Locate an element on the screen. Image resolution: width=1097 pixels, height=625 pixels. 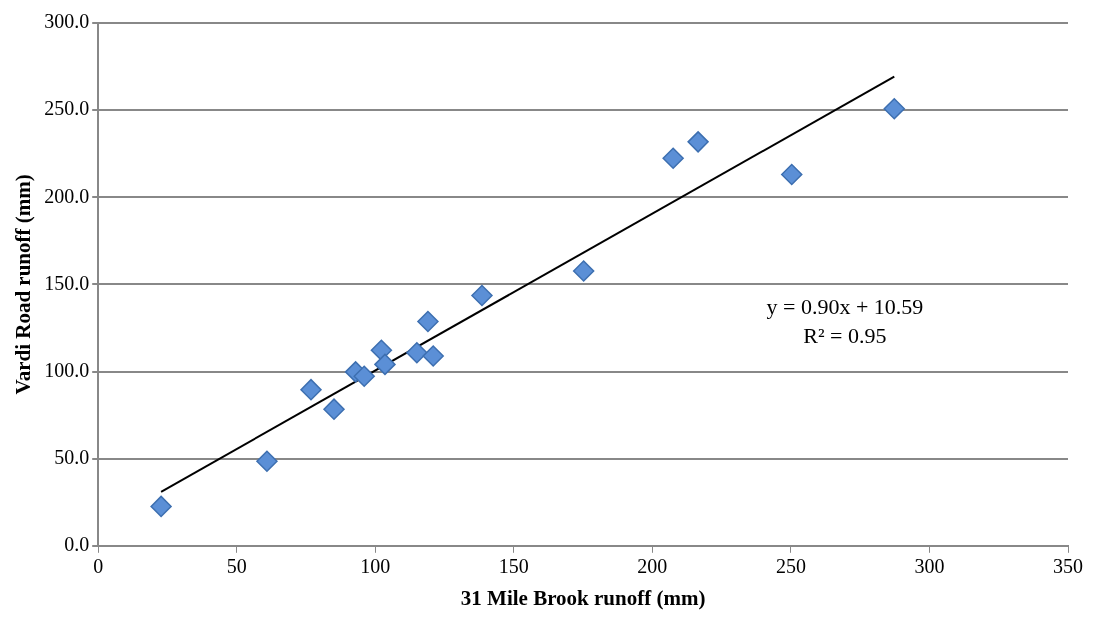
y-tick-label: 50.0 is located at coordinates (72, 456).